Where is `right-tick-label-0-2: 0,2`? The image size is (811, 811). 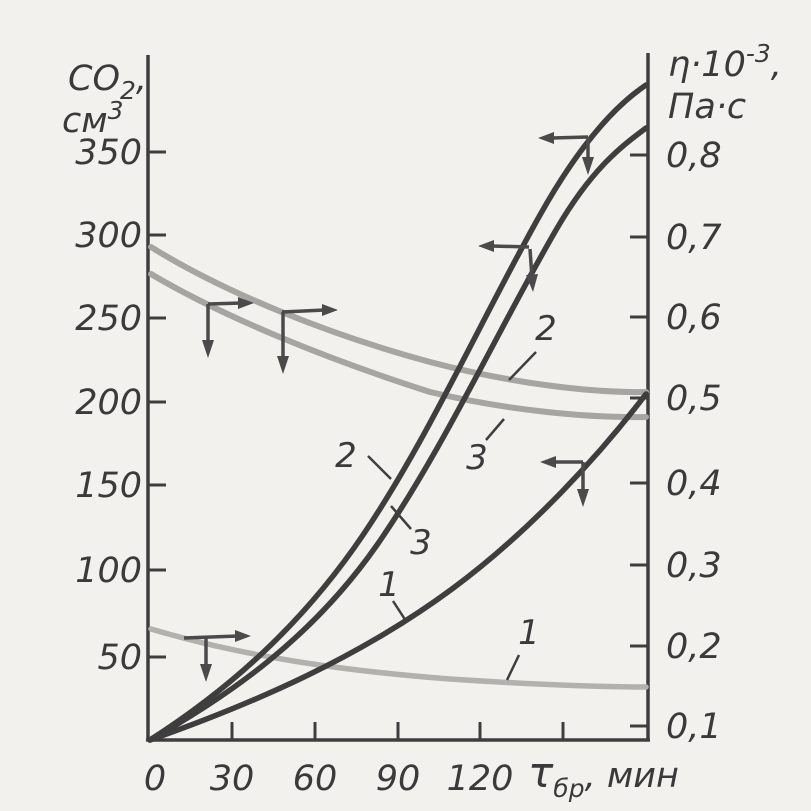
right-tick-label-0-2: 0,2 is located at coordinates (694, 647).